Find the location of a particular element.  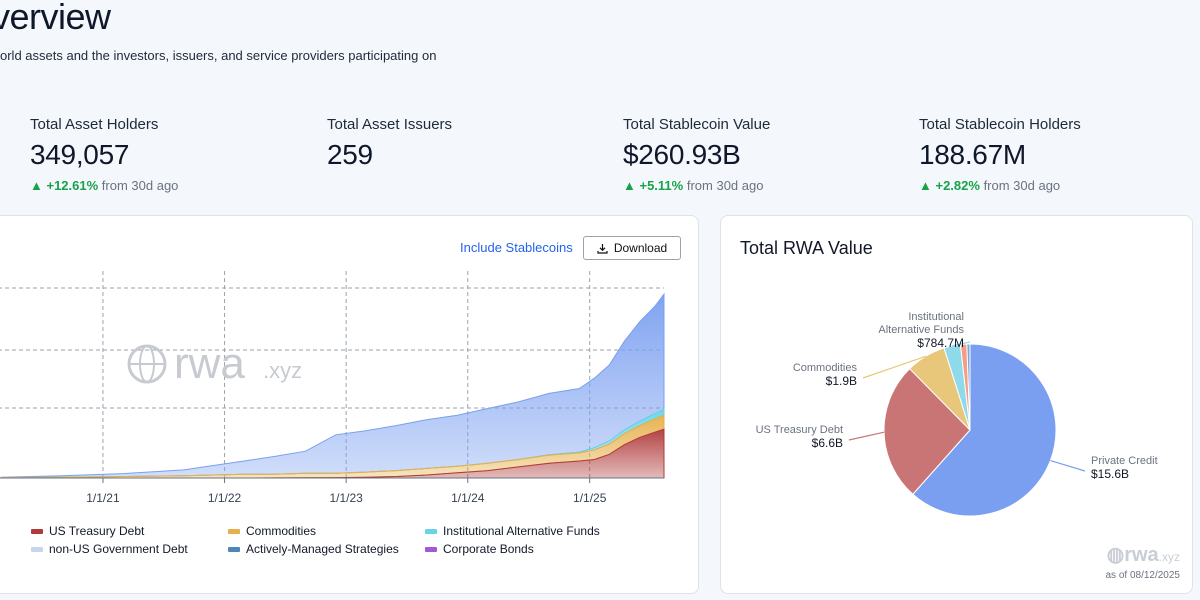

x-tick-label: 1/1/25 is located at coordinates (590, 498).